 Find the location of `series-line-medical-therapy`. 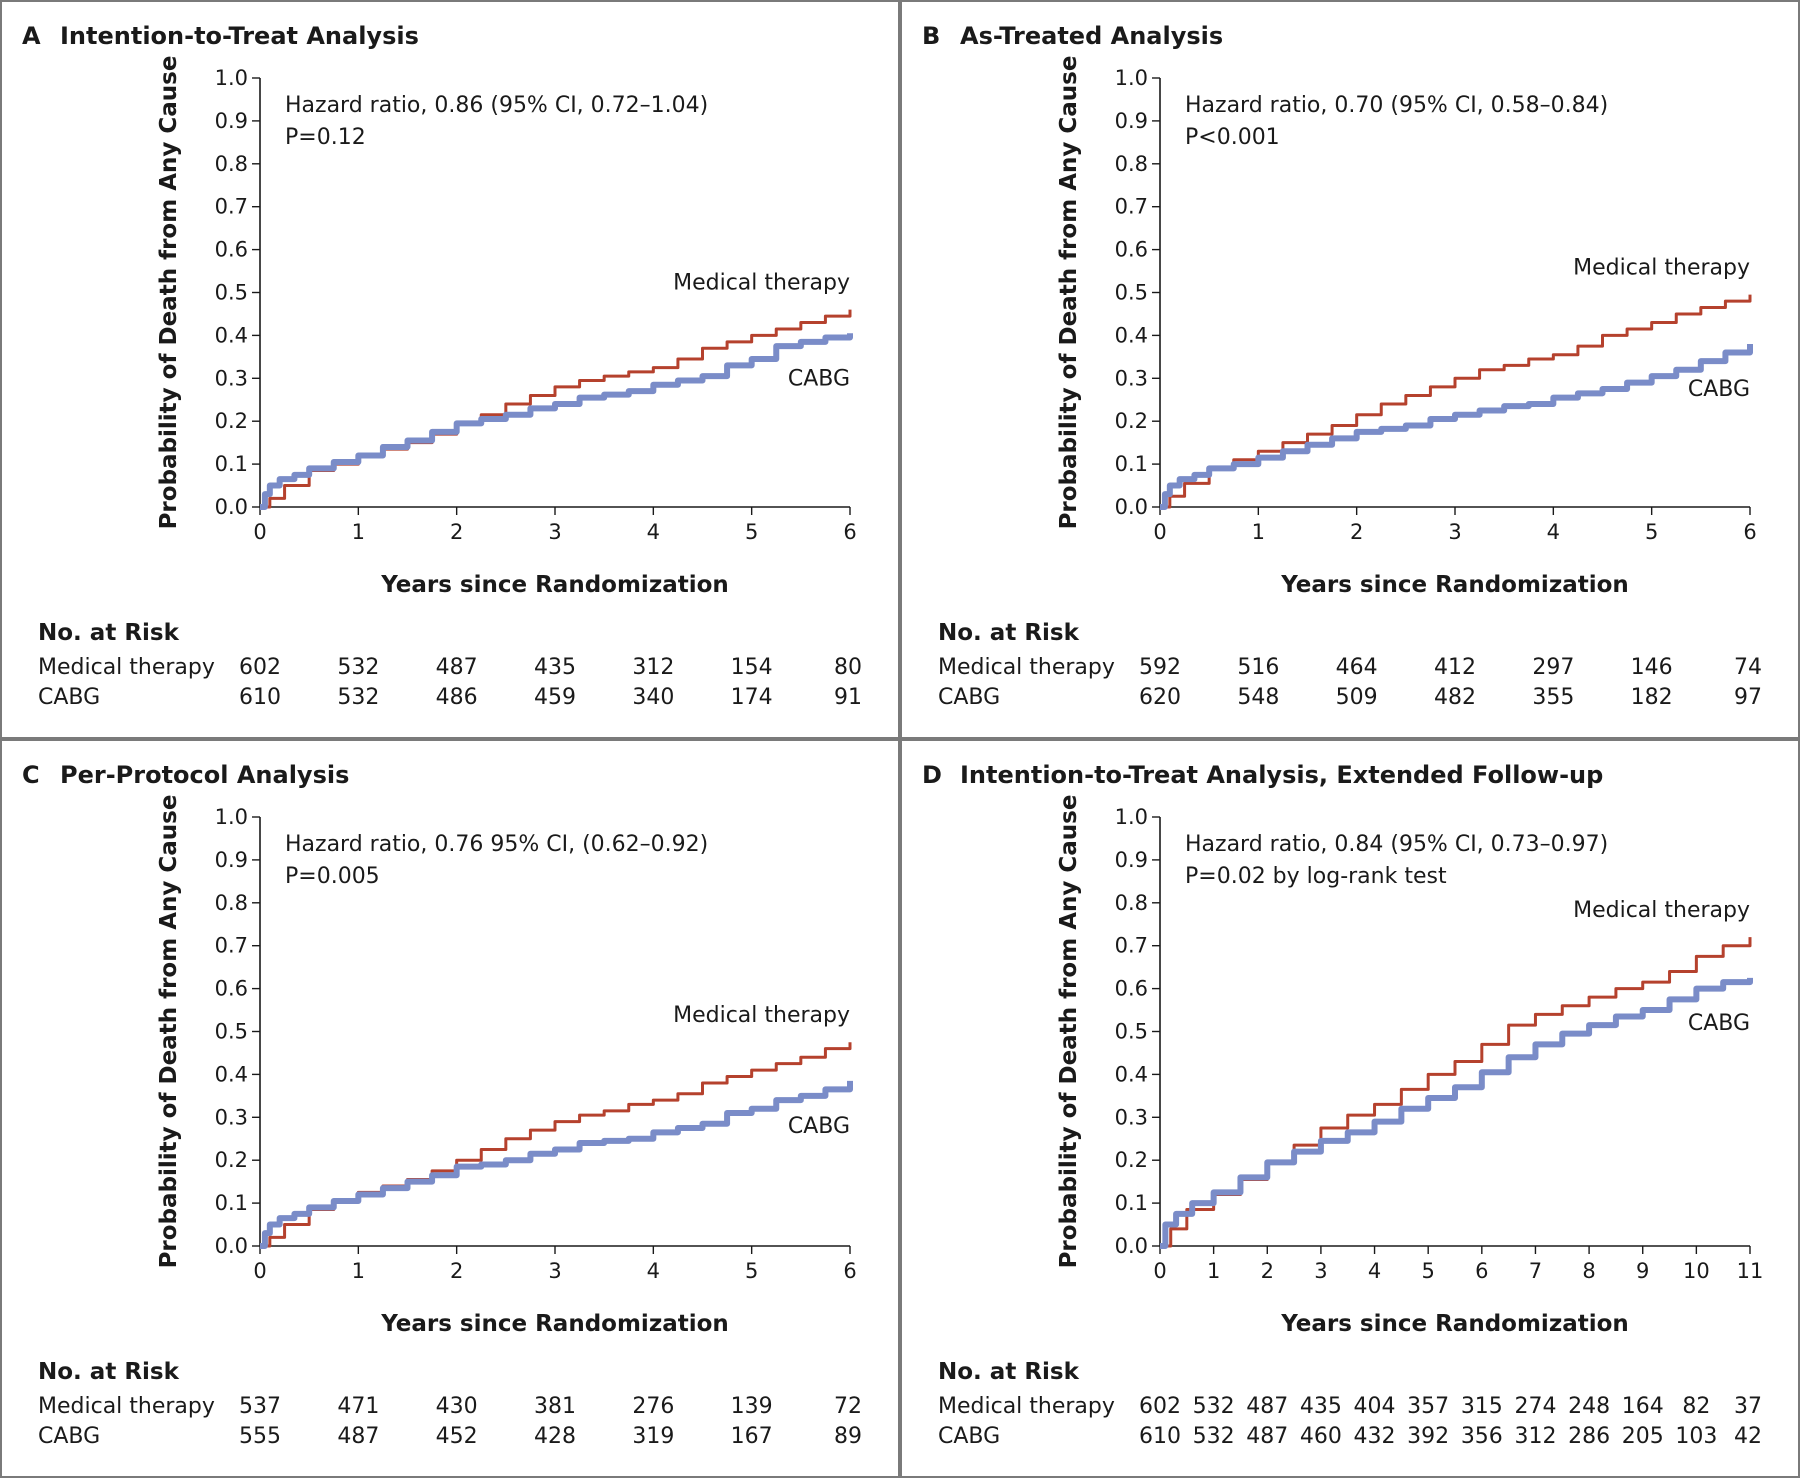

series-line-medical-therapy is located at coordinates (556, 1145).